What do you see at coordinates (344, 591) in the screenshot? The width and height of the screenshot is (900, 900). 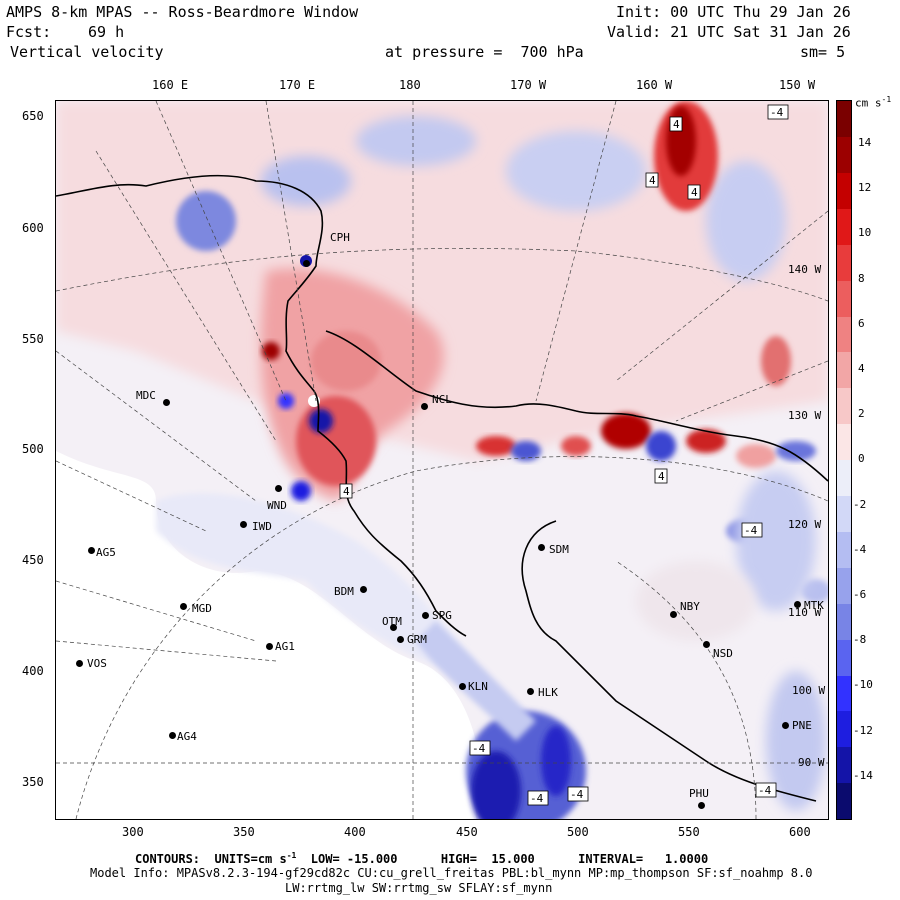 I see `station-label-bdm: BDM` at bounding box center [344, 591].